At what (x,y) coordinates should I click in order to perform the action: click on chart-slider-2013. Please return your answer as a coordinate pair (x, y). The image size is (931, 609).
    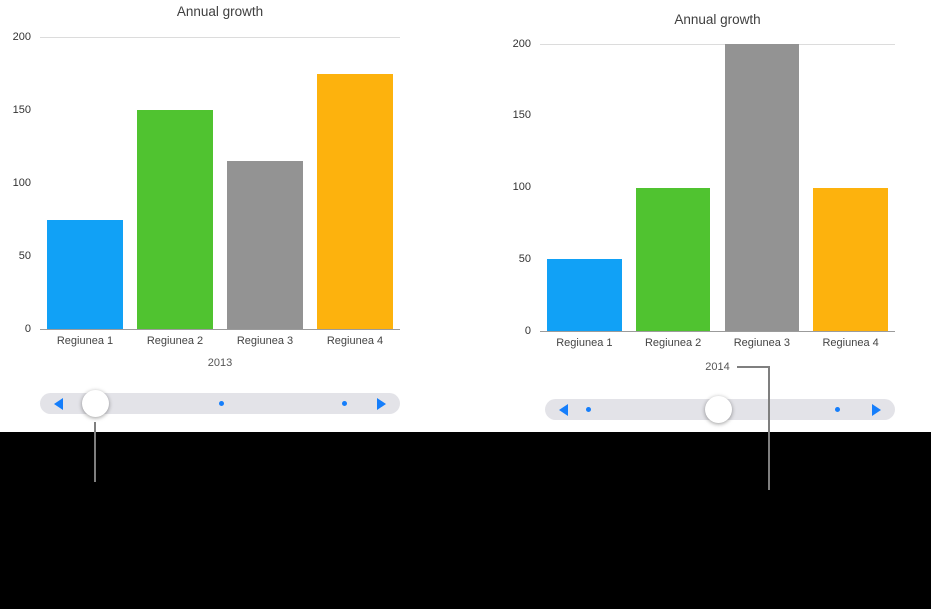
    Looking at the image, I should click on (220, 403).